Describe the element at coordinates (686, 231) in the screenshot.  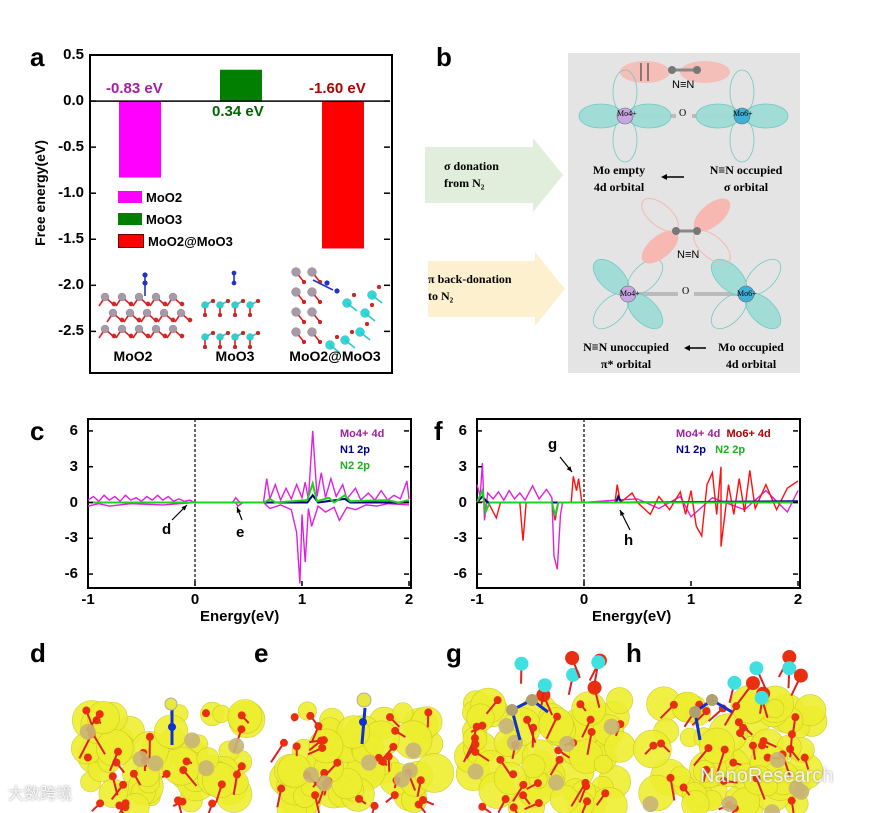
I see `n2-pi-star-orbital` at that location.